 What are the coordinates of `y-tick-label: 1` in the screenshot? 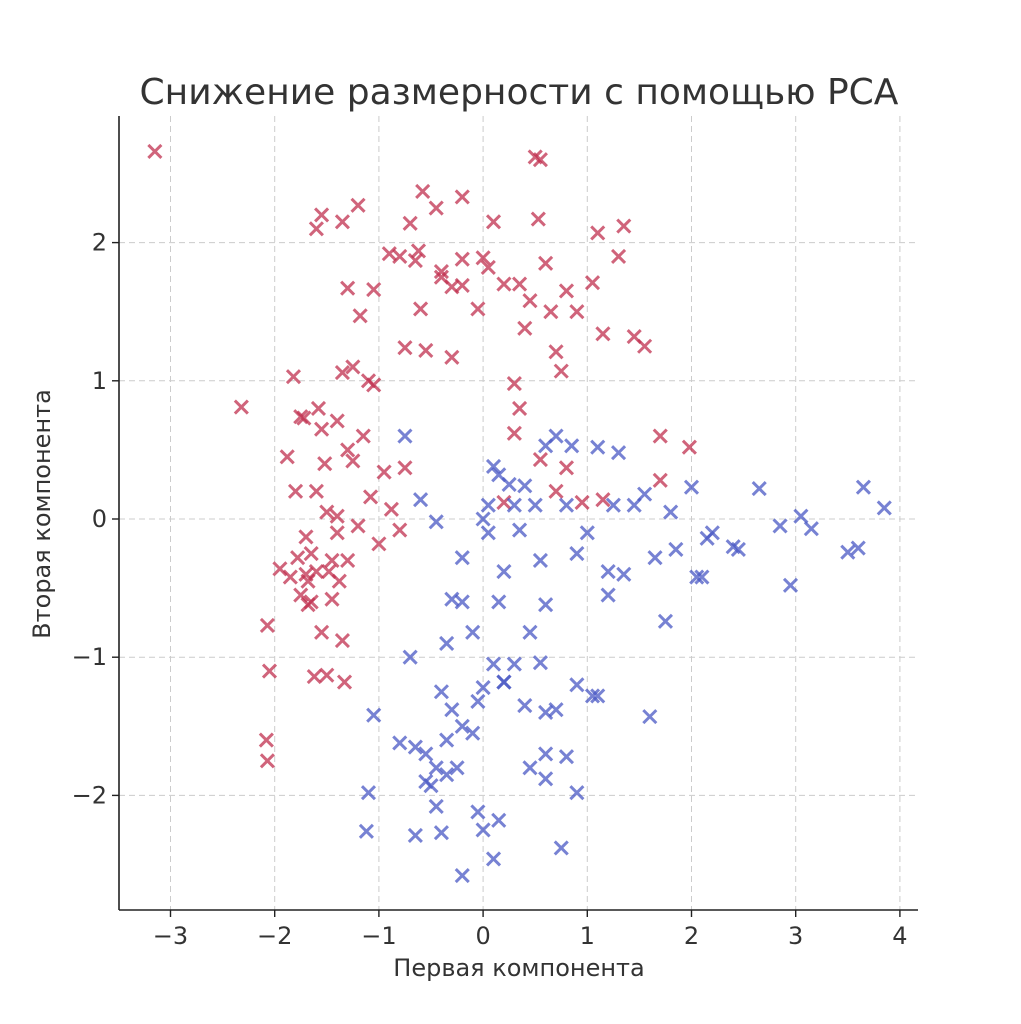 It's located at (99, 381).